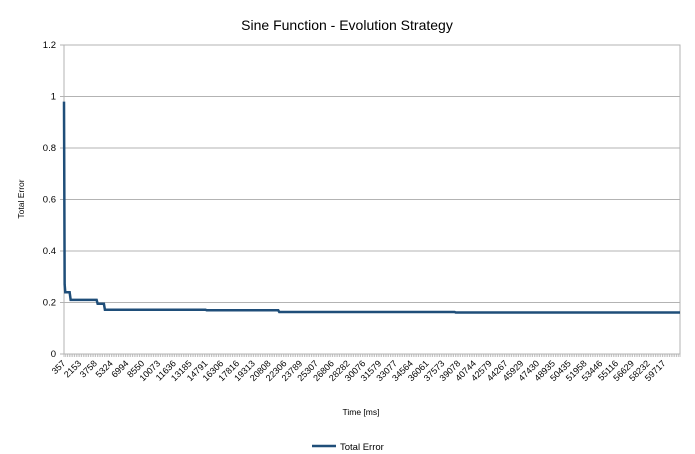 The height and width of the screenshot is (454, 695). Describe the element at coordinates (53, 354) in the screenshot. I see `y-tick-label: 0` at that location.